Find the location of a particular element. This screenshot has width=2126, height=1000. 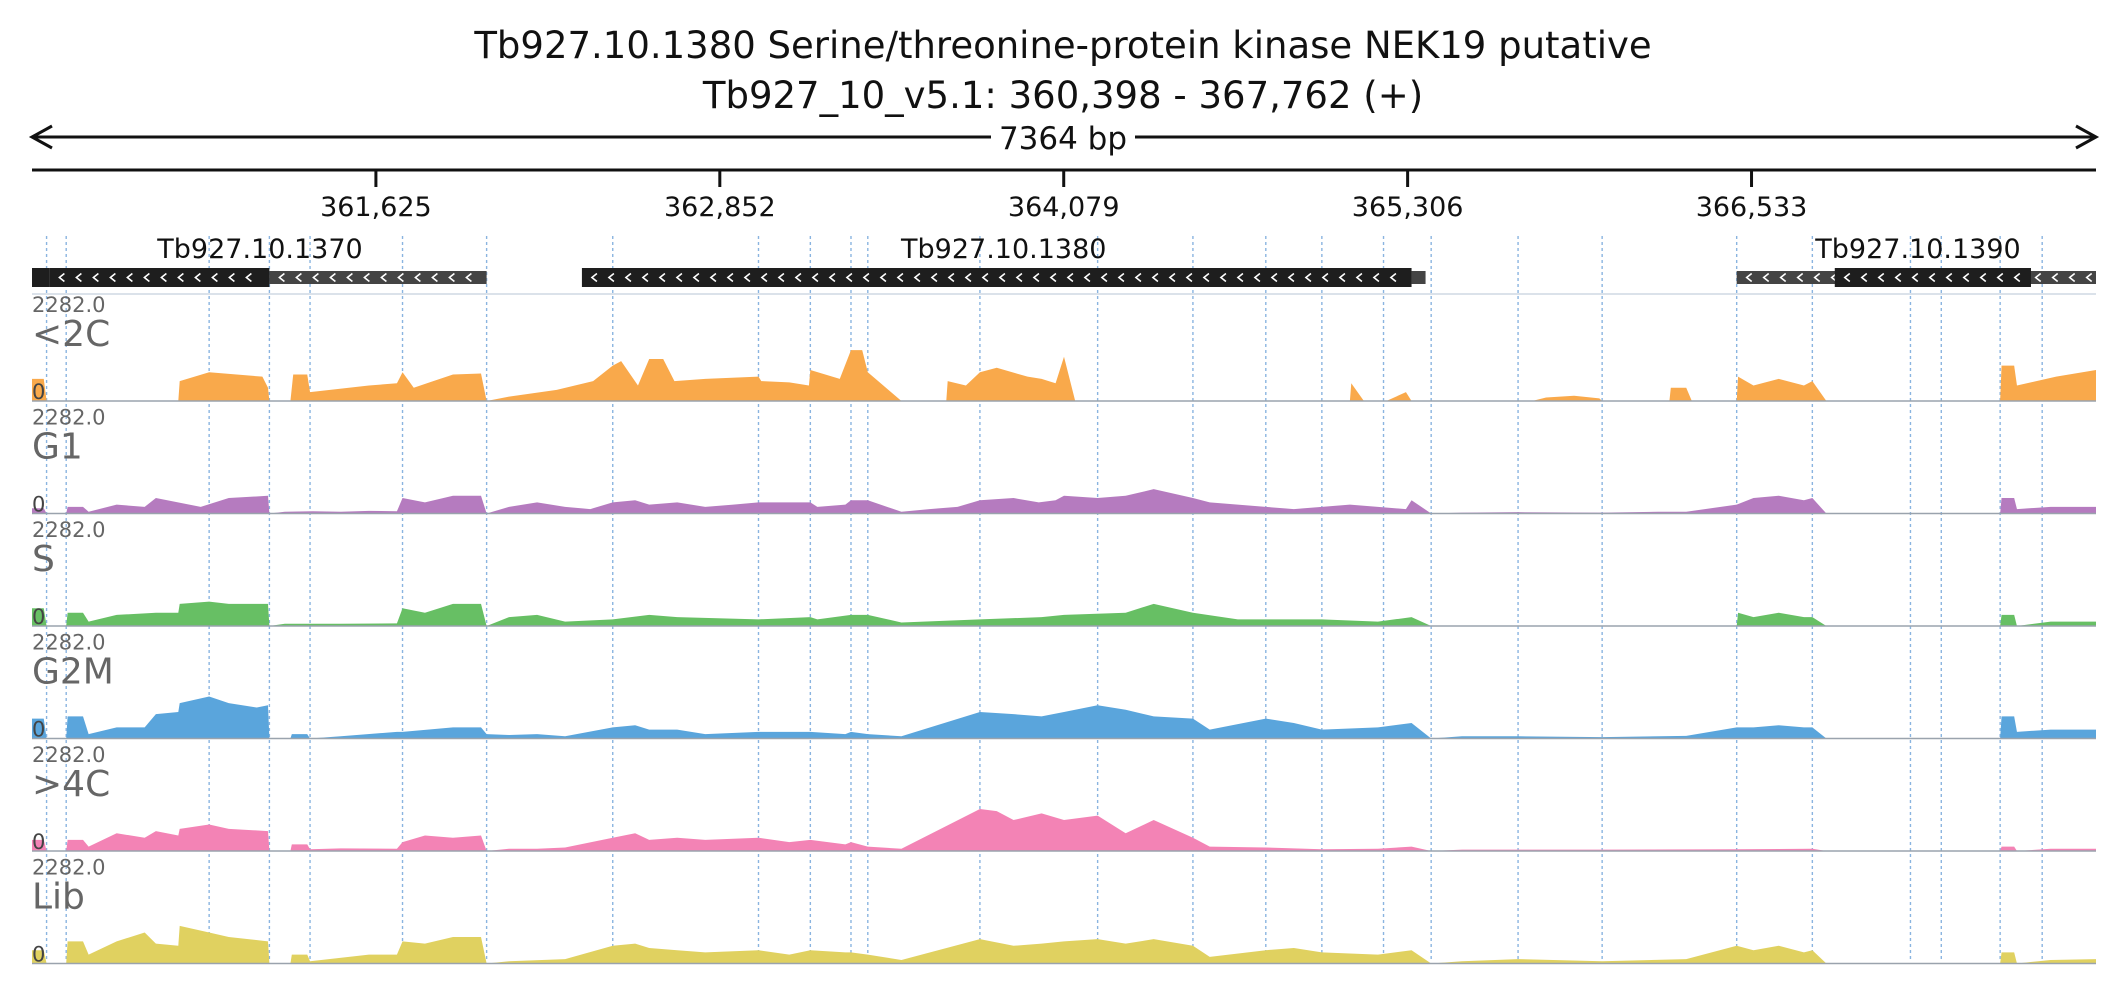

ruler-arrow-left is located at coordinates (40, 137).